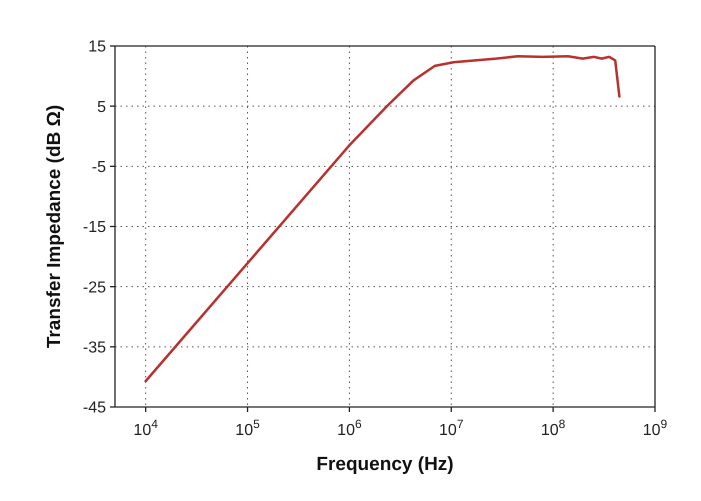  I want to click on x-tick-label: 10$^{8}$, so click(553, 428).